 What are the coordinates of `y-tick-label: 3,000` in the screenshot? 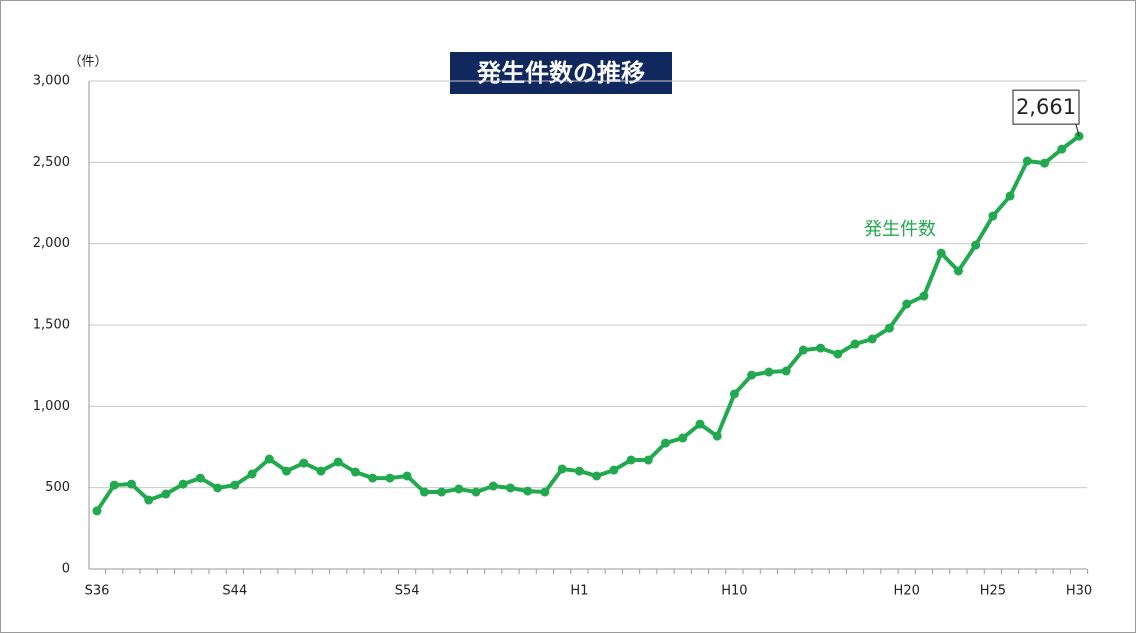 It's located at (51, 81).